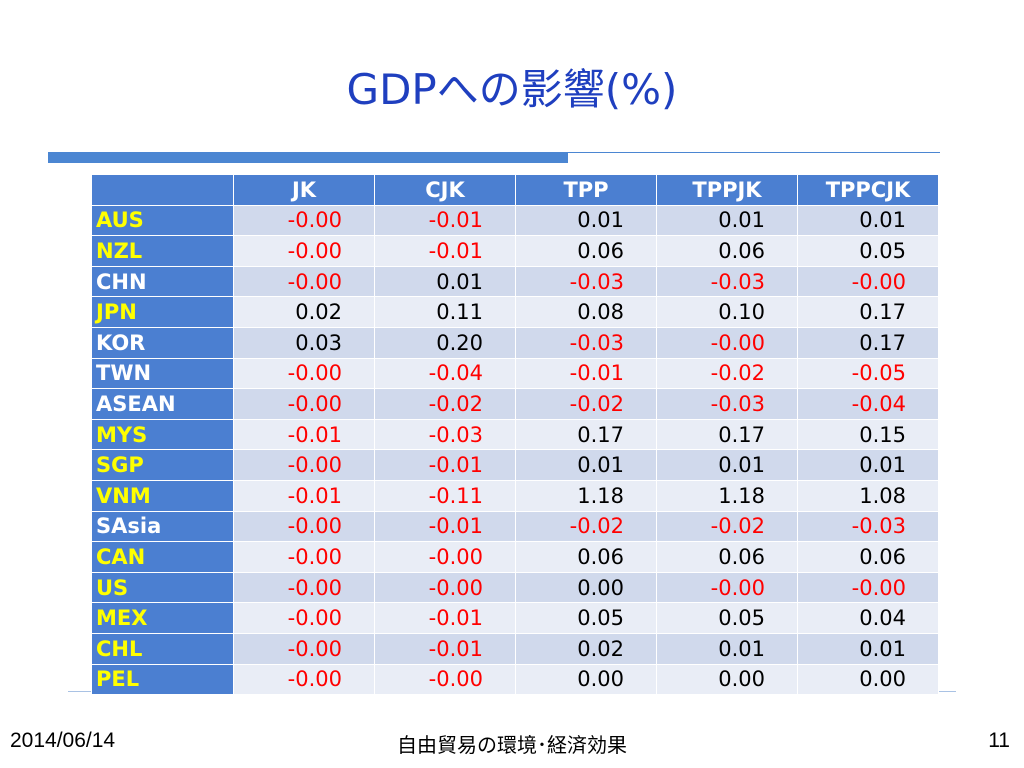 This screenshot has width=1024, height=768. What do you see at coordinates (162, 648) in the screenshot?
I see `row-label: CHL` at bounding box center [162, 648].